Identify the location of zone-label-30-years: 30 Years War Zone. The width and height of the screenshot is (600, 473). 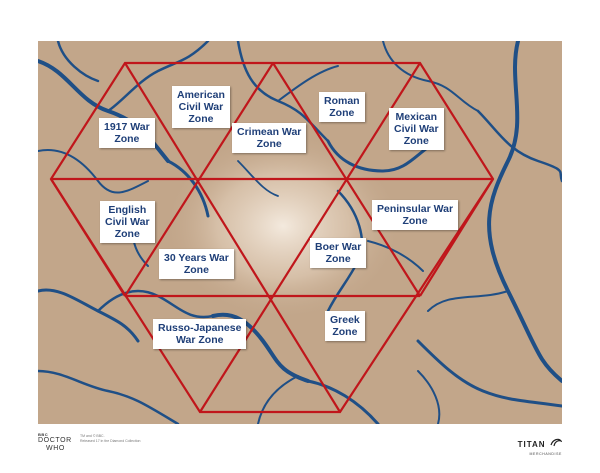
(196, 264).